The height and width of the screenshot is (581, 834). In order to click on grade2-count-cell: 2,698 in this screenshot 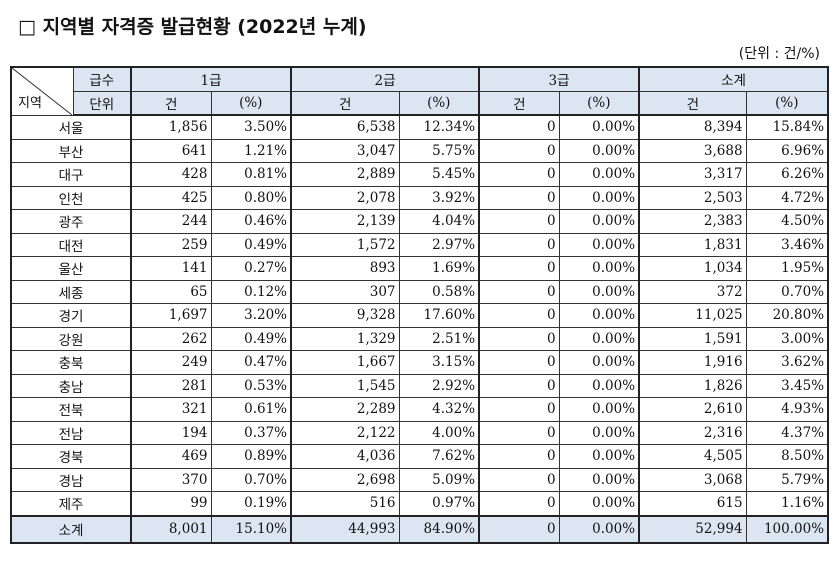, I will do `click(345, 479)`.